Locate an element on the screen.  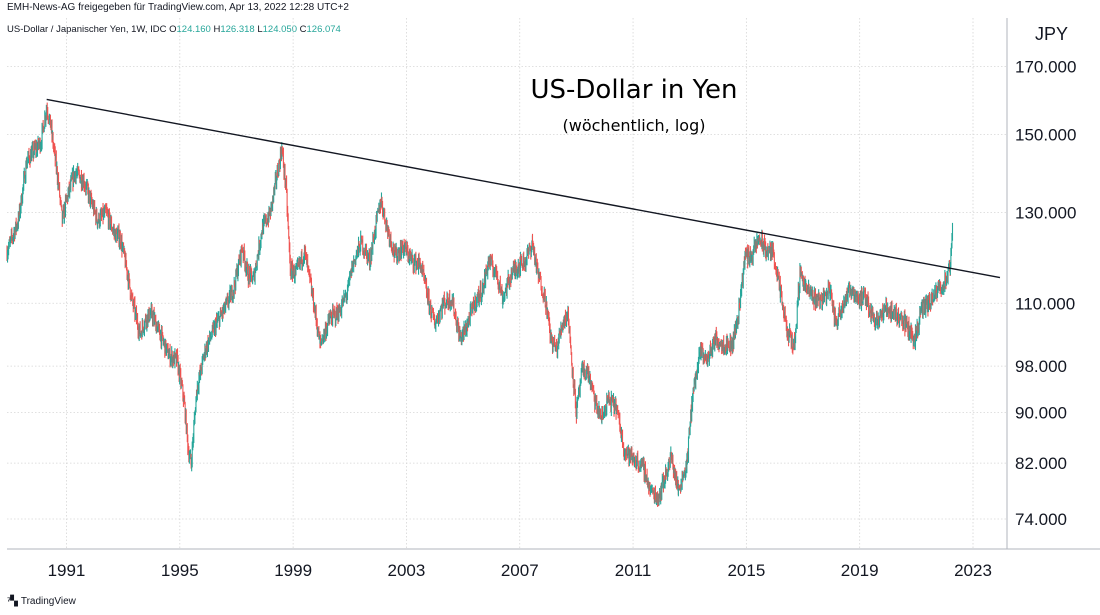
open-label: O is located at coordinates (173, 29).